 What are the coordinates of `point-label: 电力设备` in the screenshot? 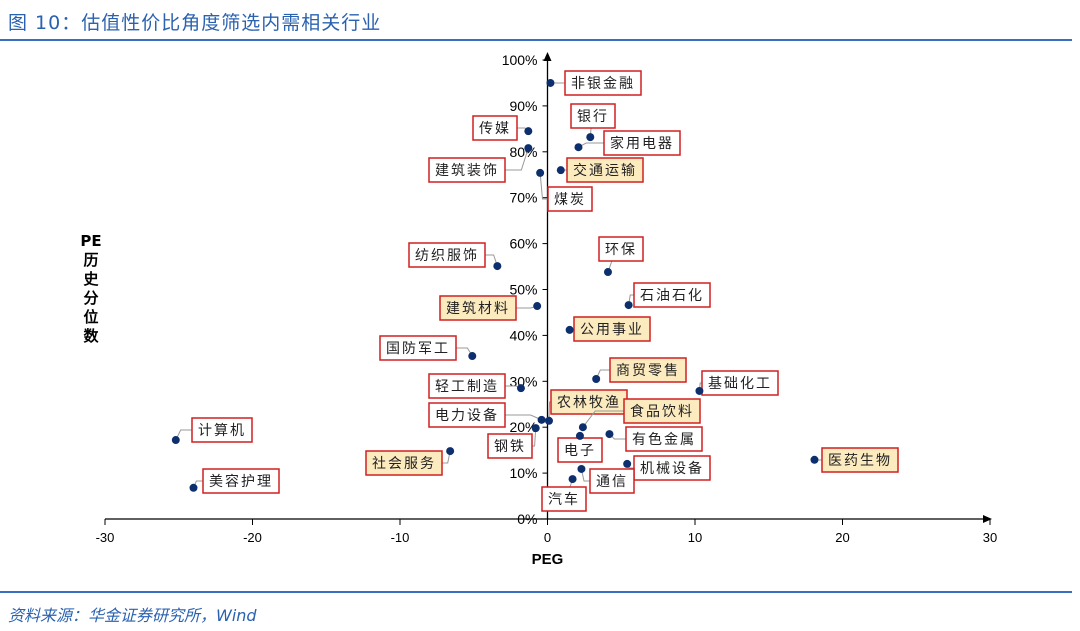 It's located at (467, 415).